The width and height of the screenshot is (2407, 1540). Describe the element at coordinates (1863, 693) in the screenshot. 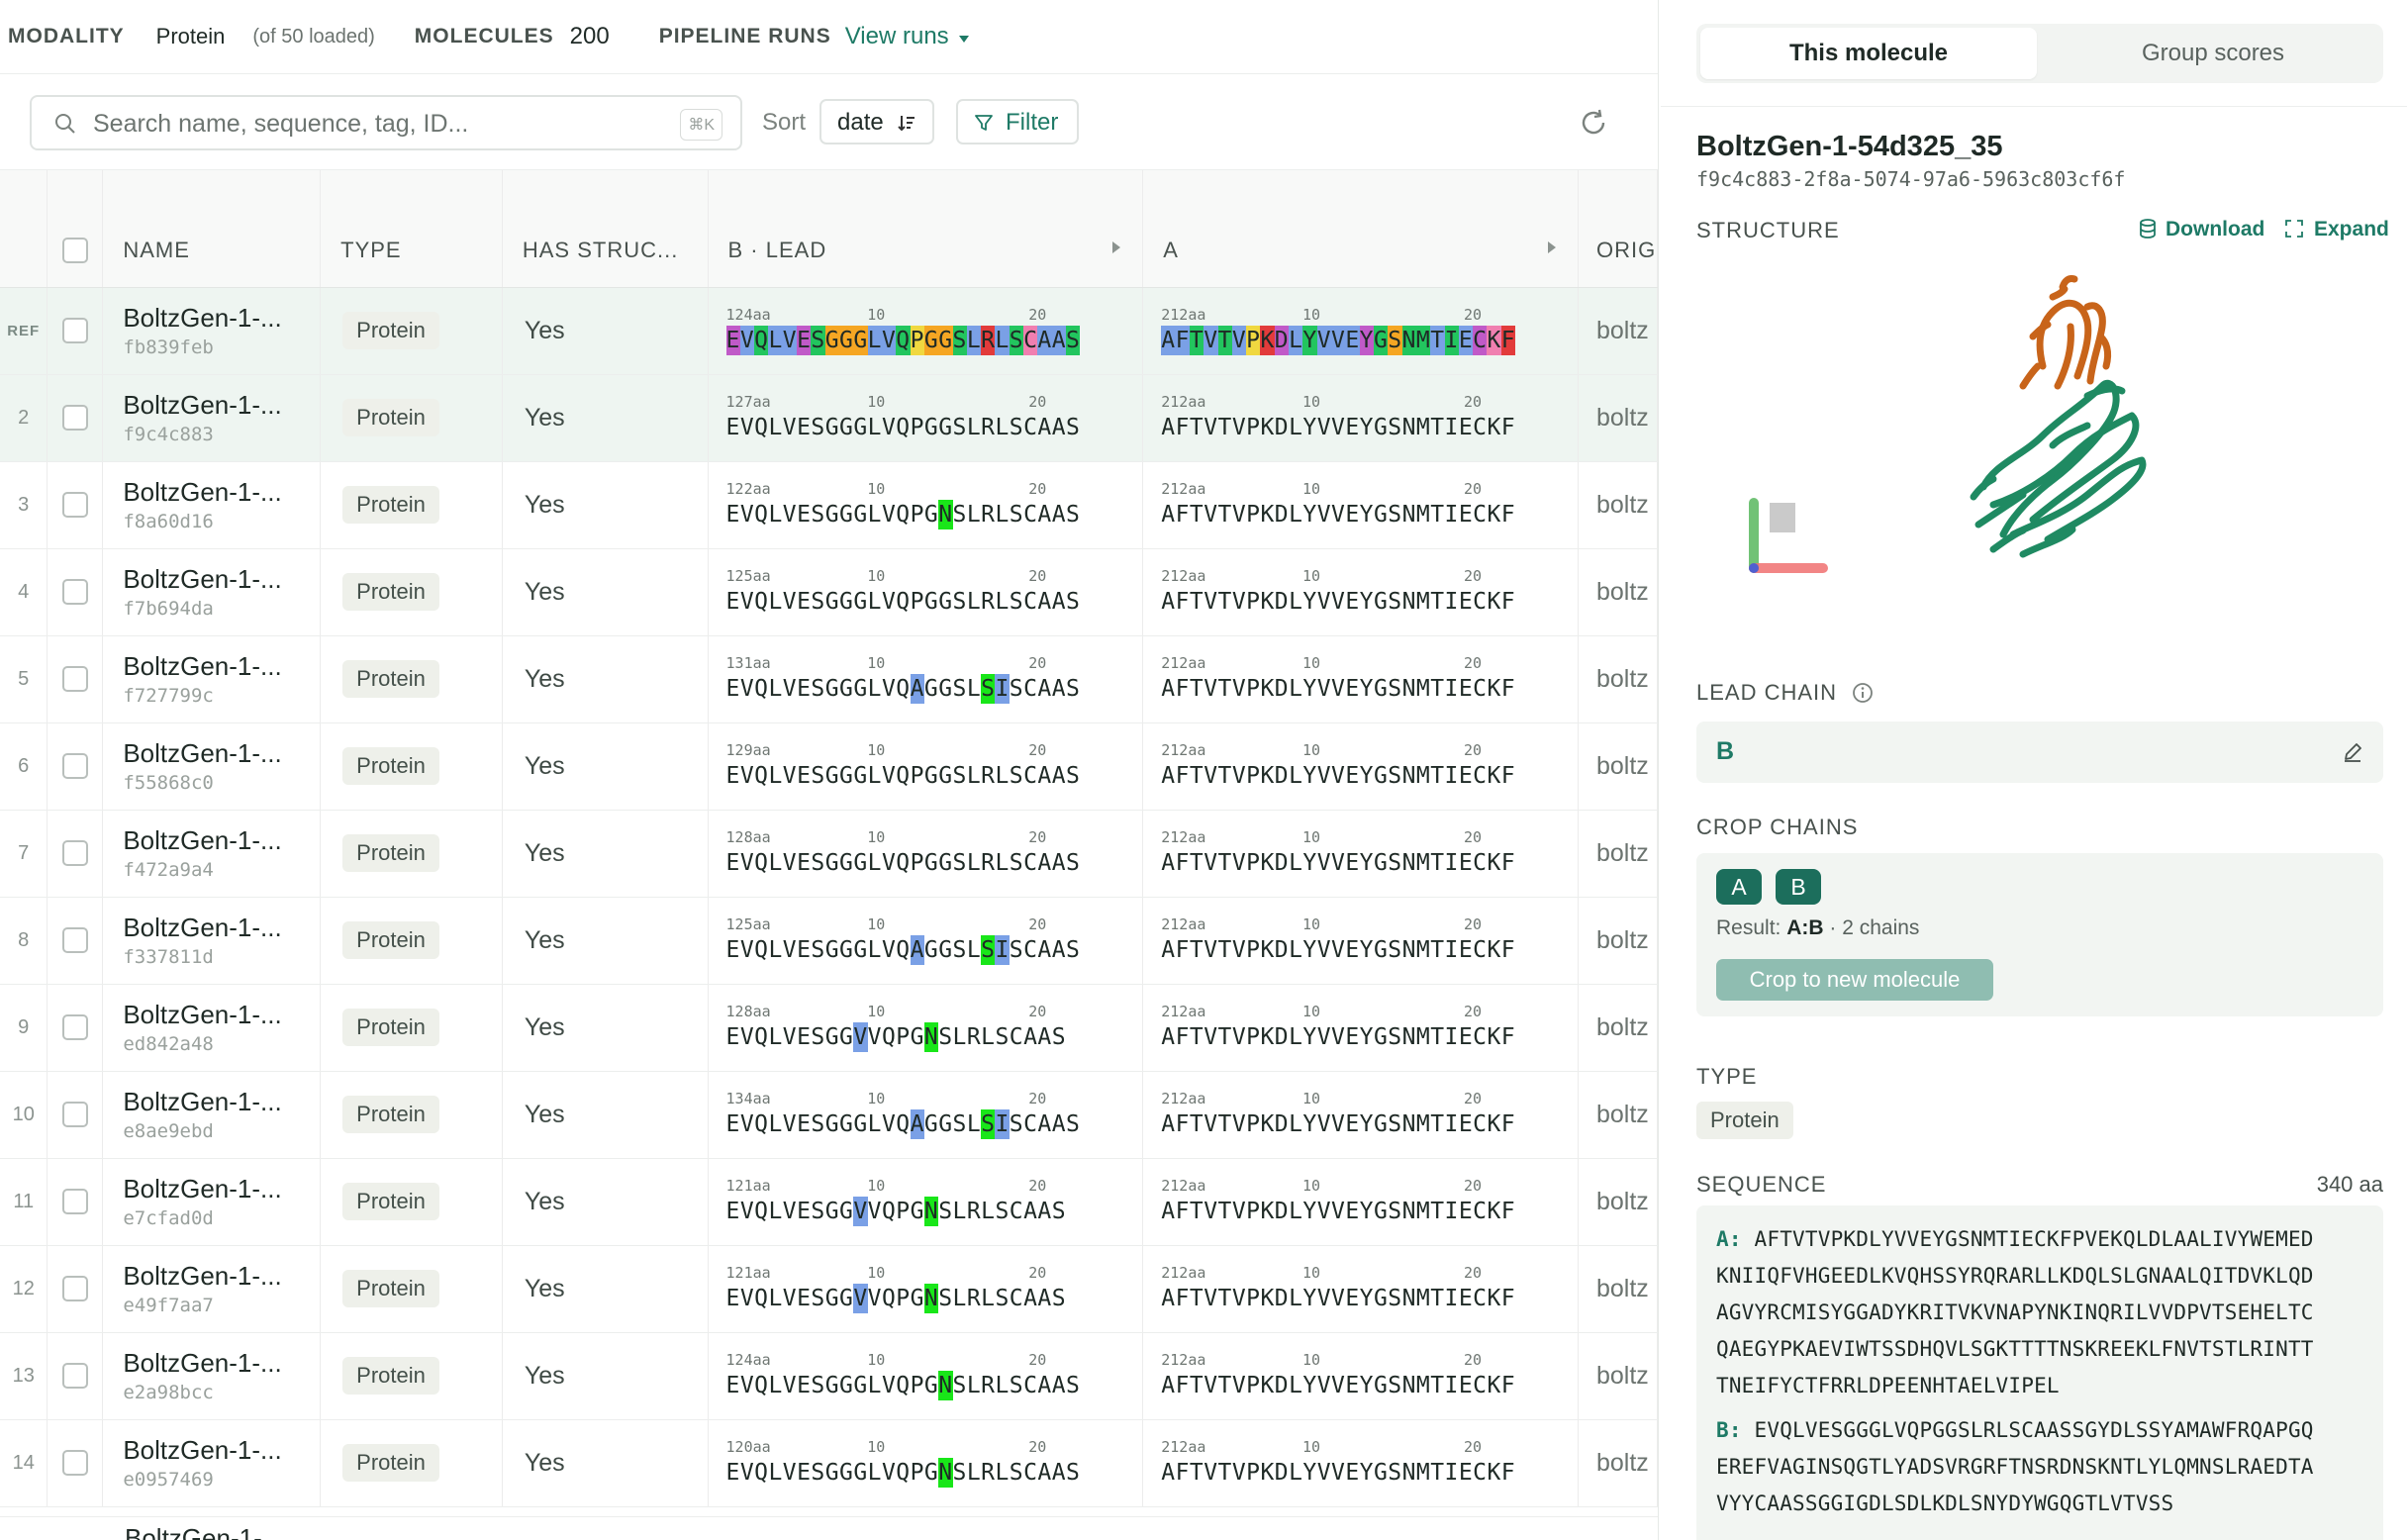

I see `info-icon` at that location.